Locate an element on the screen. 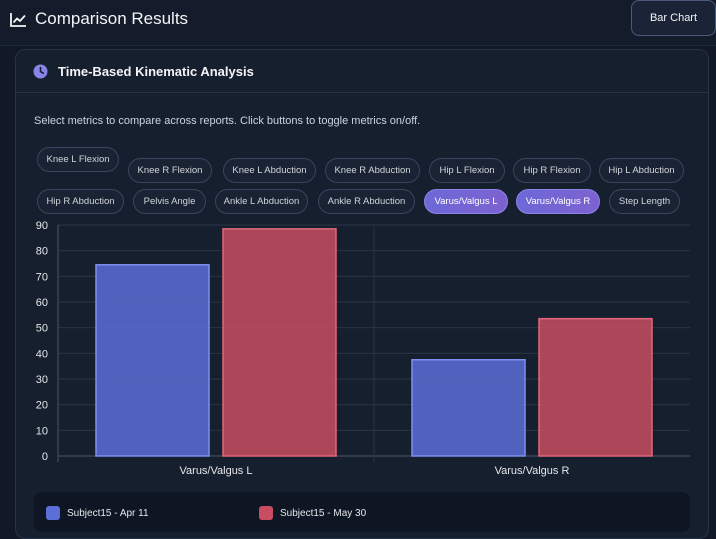 The height and width of the screenshot is (539, 716). y-tick-label: 60 is located at coordinates (42, 303).